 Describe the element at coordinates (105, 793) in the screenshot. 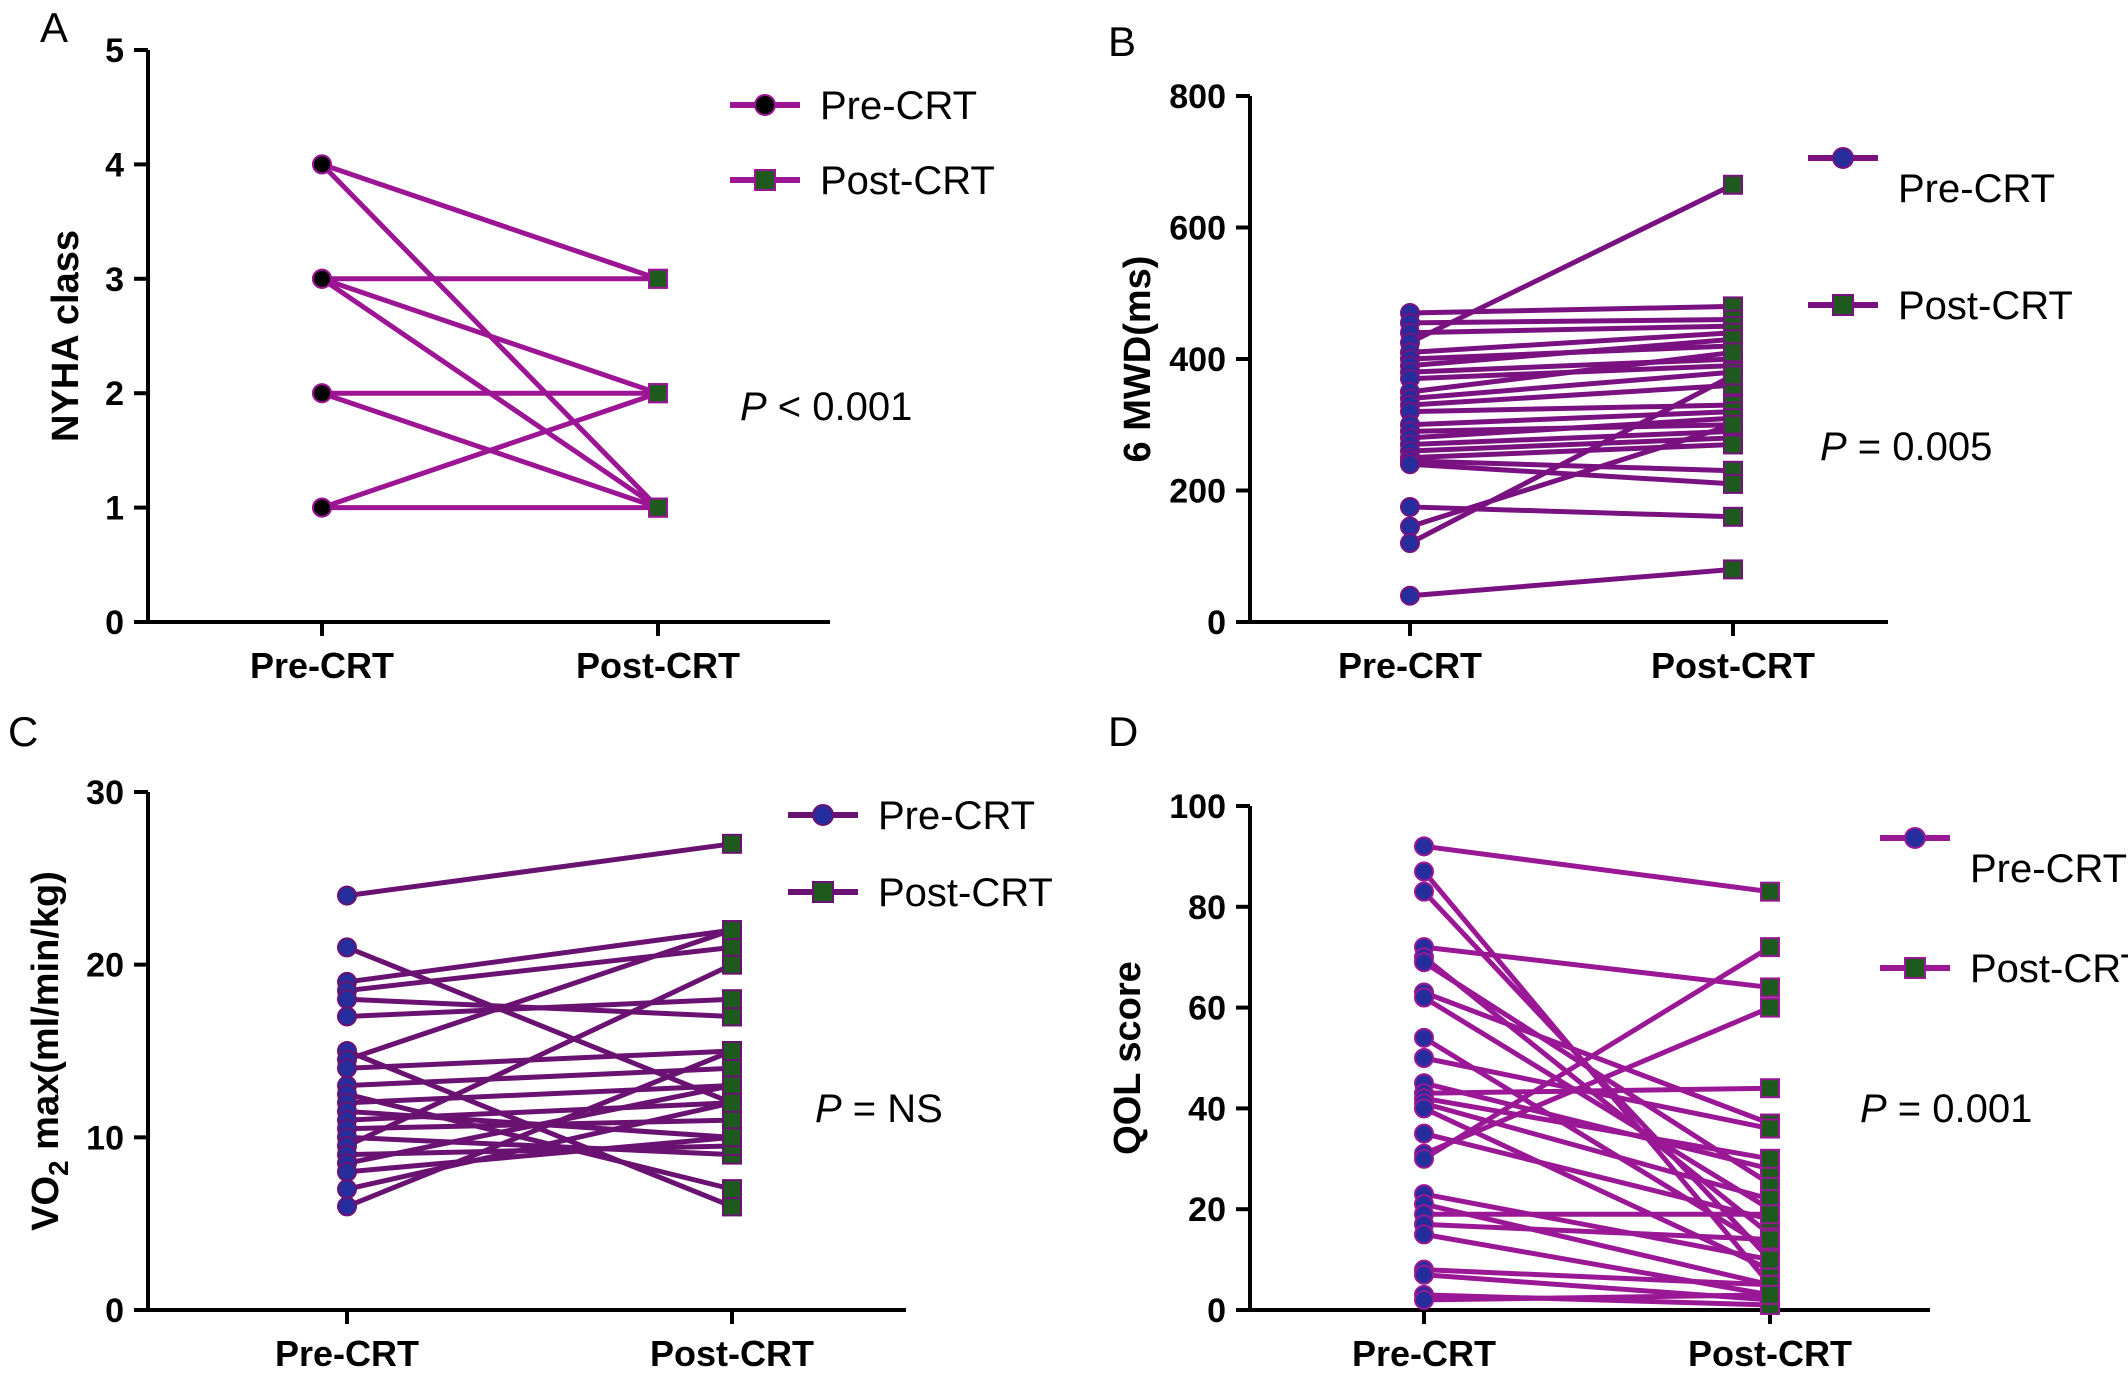

I see `y-tick-label: 30` at that location.